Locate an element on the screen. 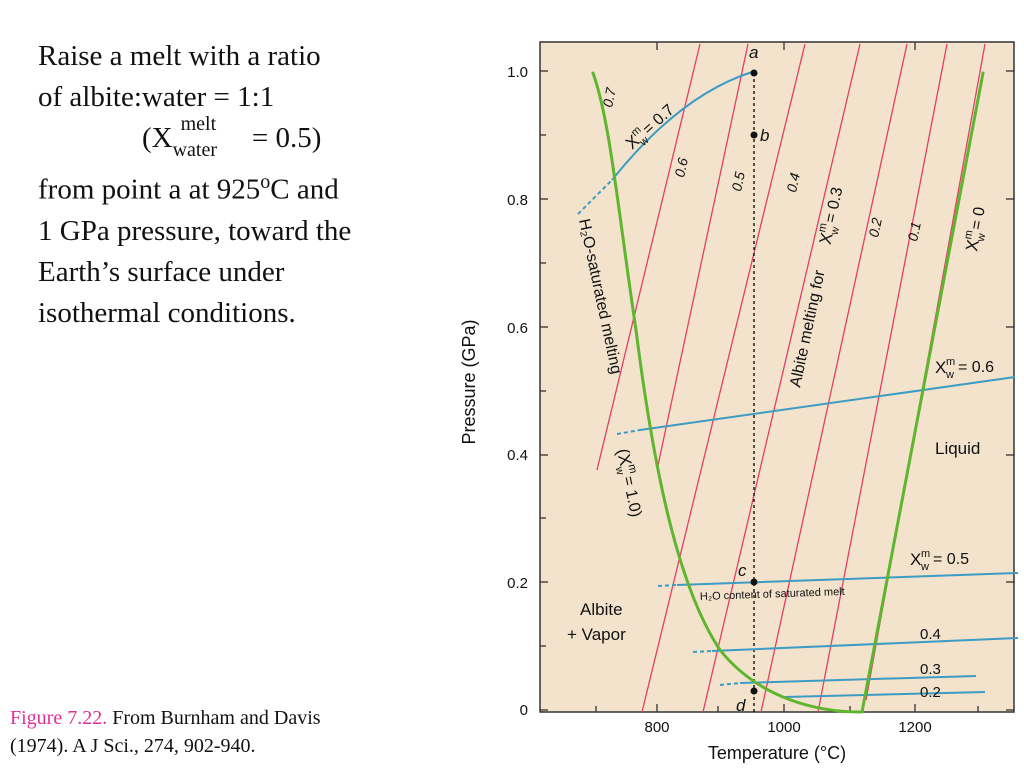 Image resolution: width=1024 pixels, height=768 pixels. x-tick-labels: 800 1000 1200 is located at coordinates (787, 727).